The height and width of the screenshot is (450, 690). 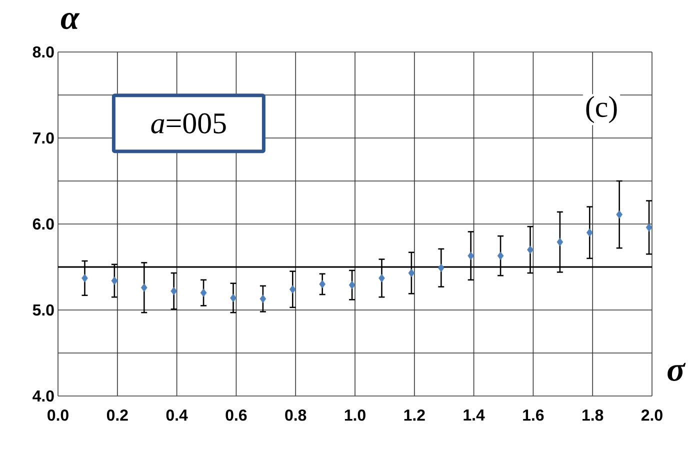 What do you see at coordinates (43, 224) in the screenshot?
I see `y-tick-label: 6.0` at bounding box center [43, 224].